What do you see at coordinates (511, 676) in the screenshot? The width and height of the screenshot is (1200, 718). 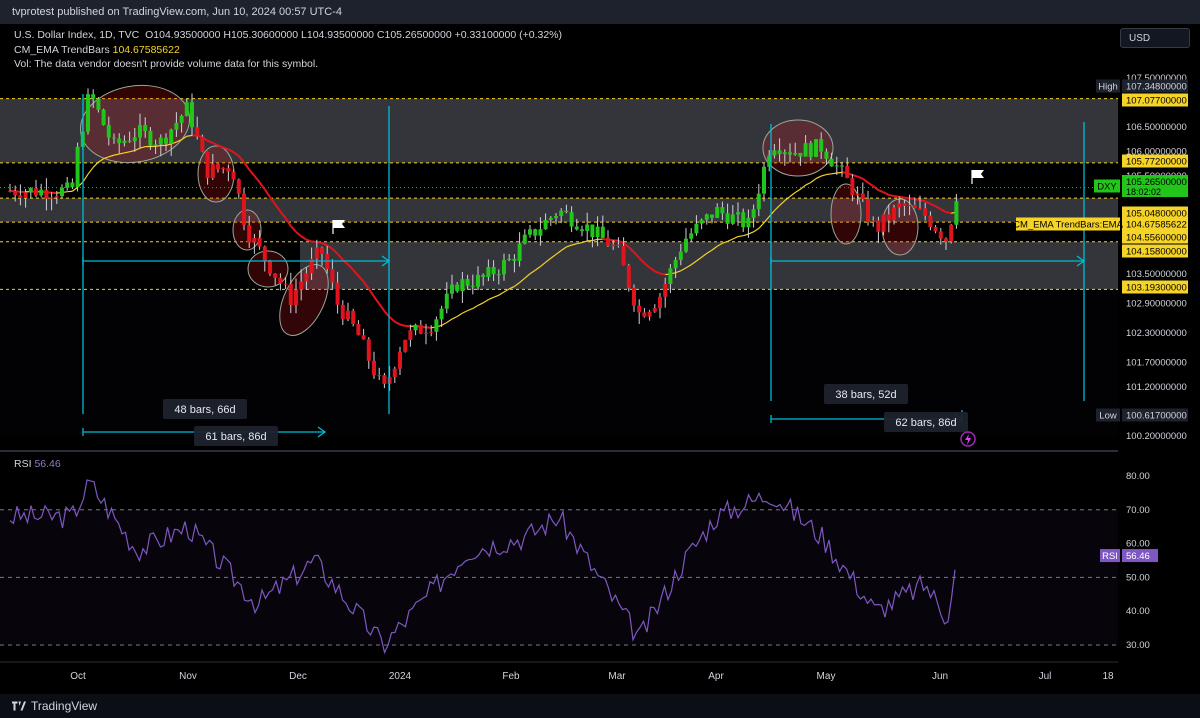 I see `time-axis-label: Feb` at bounding box center [511, 676].